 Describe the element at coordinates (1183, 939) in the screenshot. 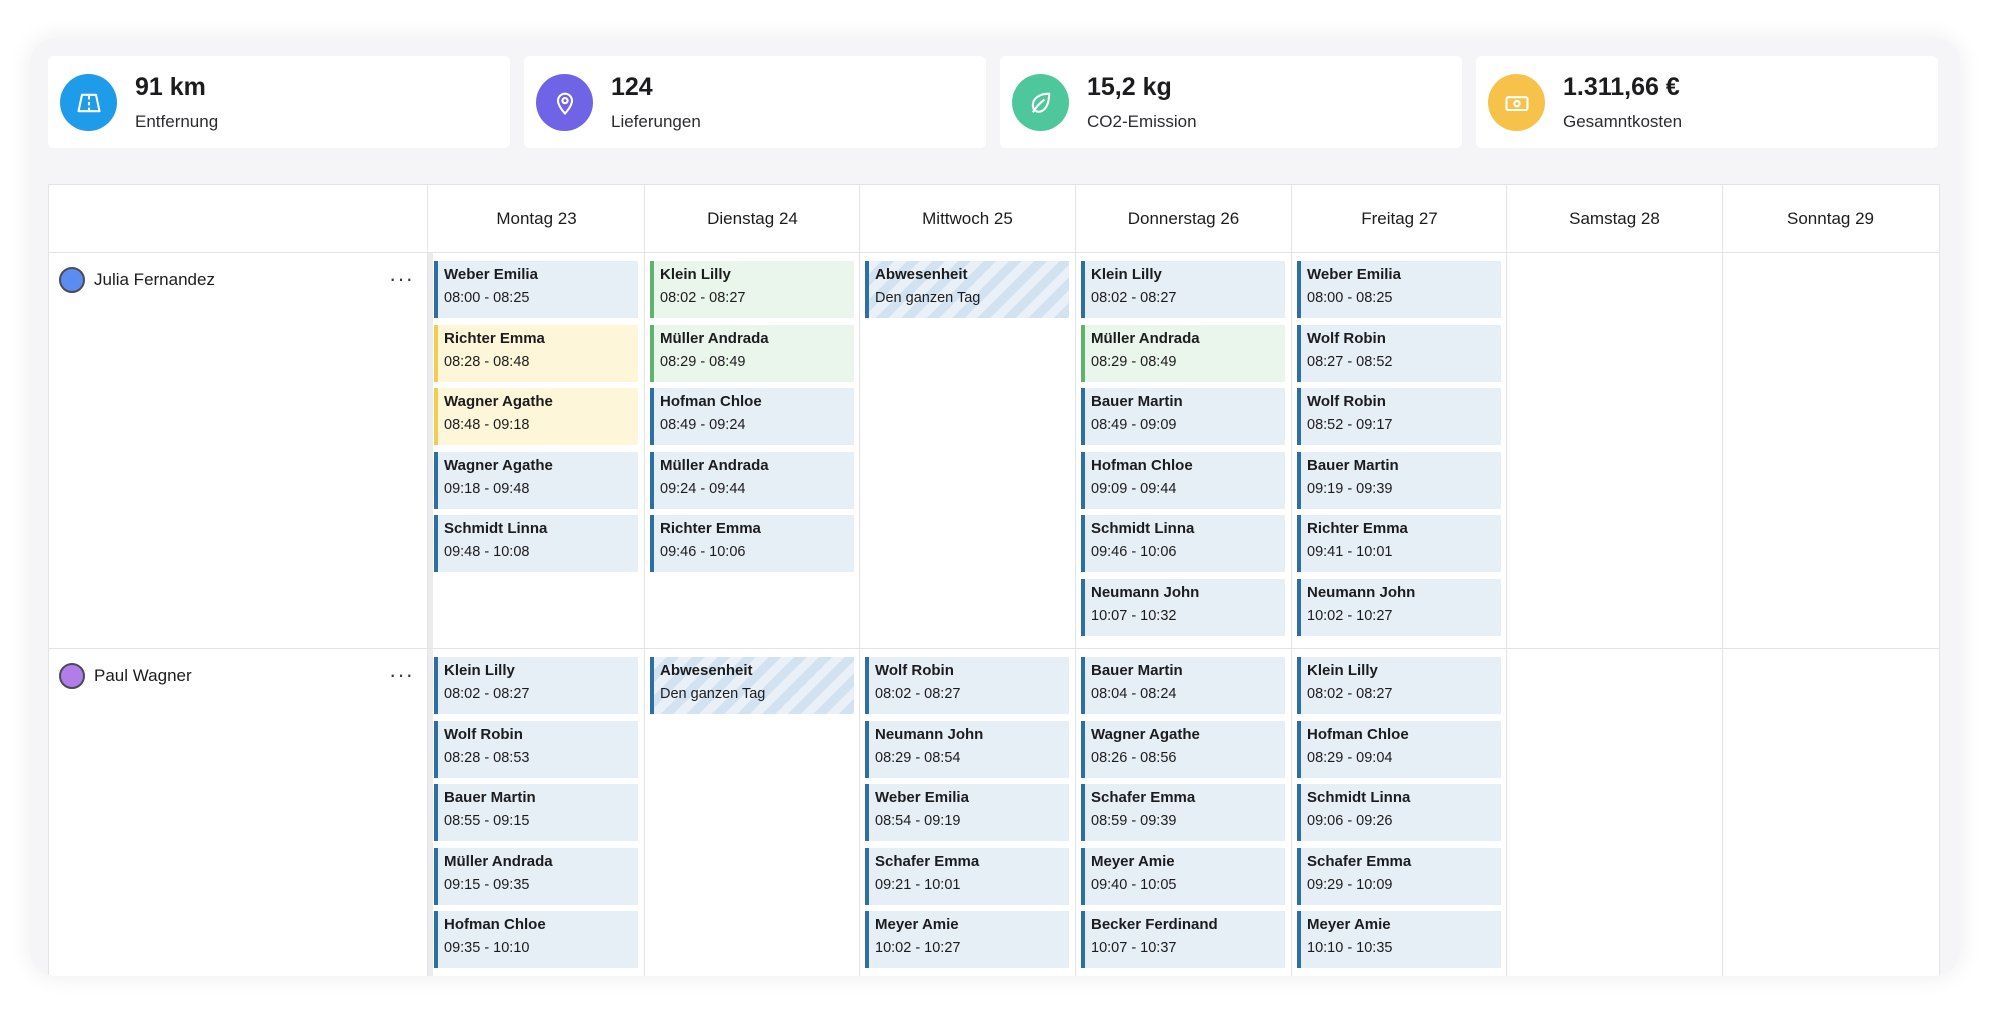

I see `delivery-card: Becker Ferdinand 10:07 - 10:37` at that location.